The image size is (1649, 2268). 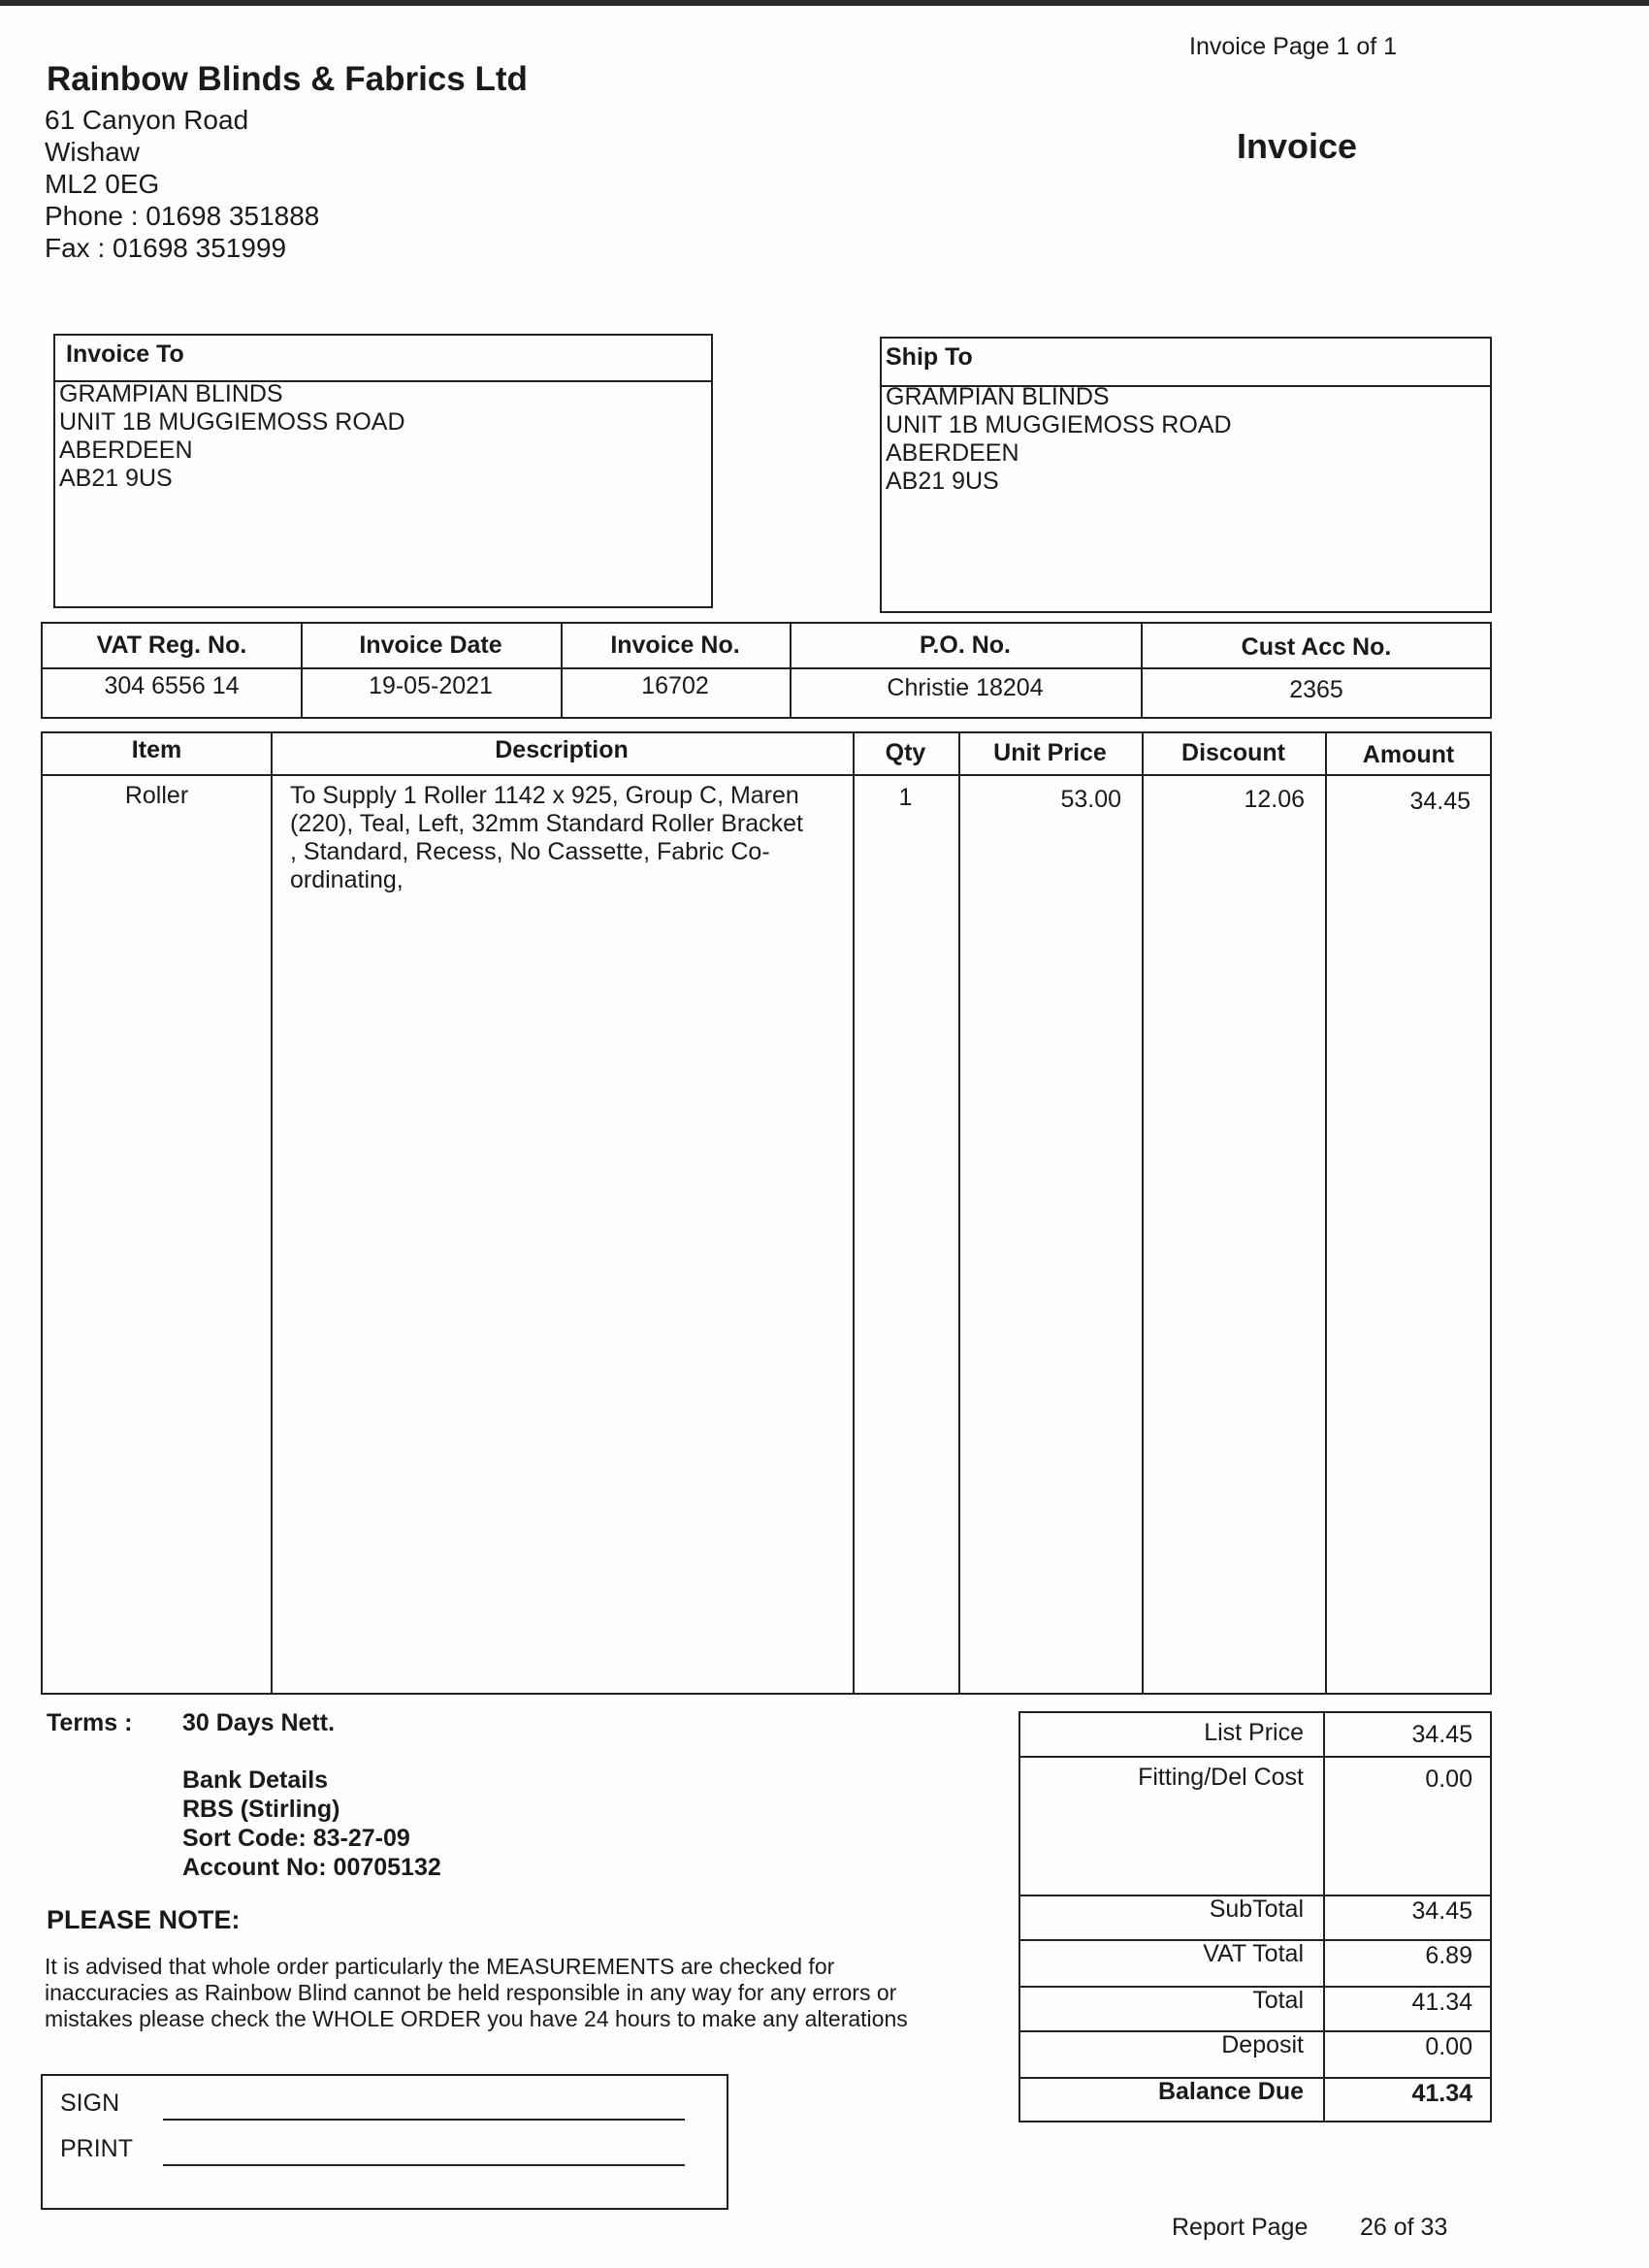 I want to click on terms-value: 30 Days Nett., so click(x=259, y=1722).